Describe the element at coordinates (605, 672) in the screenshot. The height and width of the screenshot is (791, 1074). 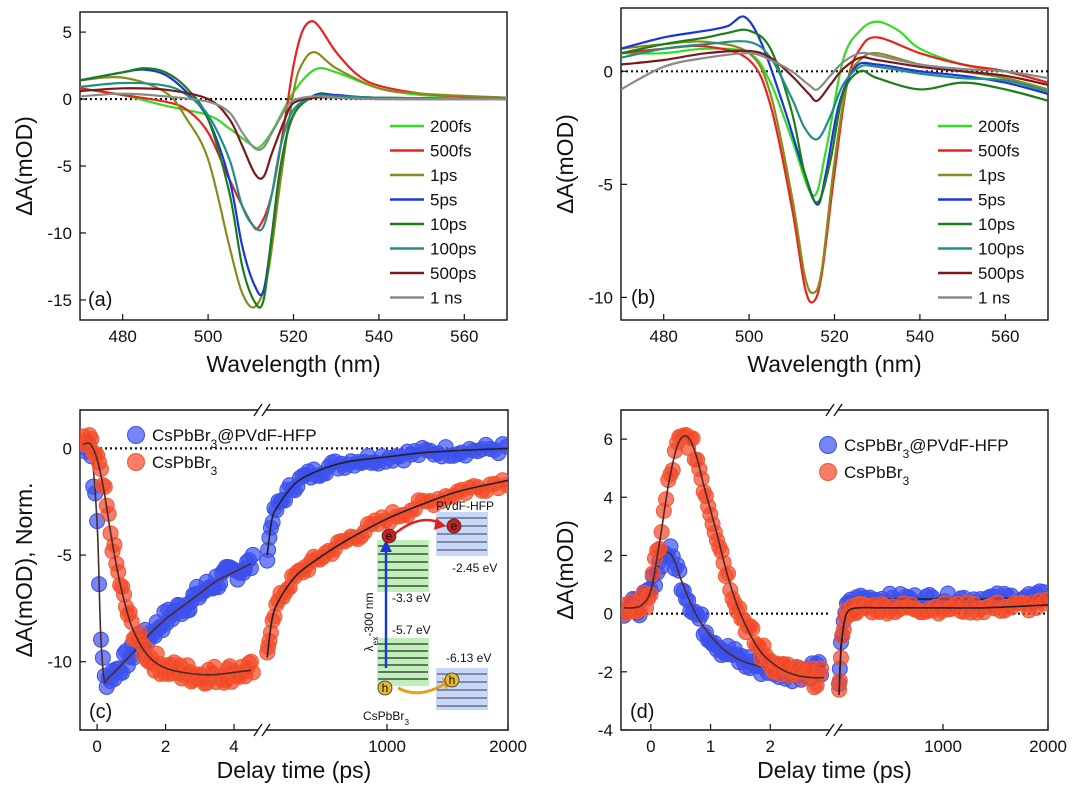
I see `y-tick-label: -2` at that location.